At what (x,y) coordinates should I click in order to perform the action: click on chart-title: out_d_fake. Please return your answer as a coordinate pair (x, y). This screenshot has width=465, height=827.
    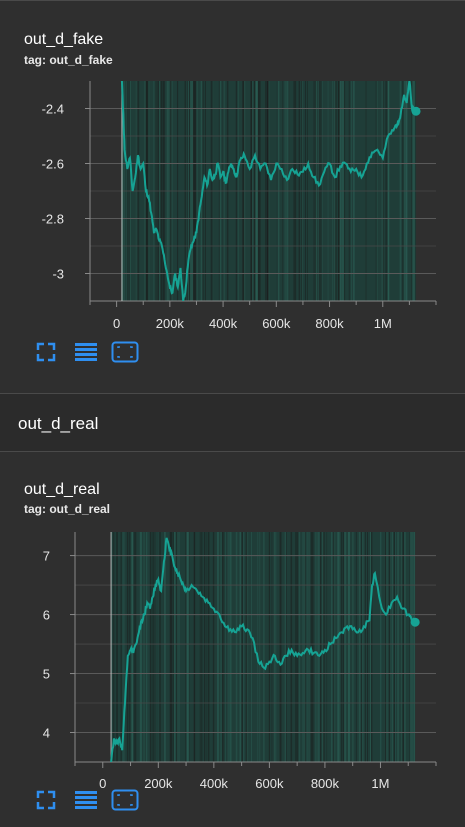
    Looking at the image, I should click on (64, 39).